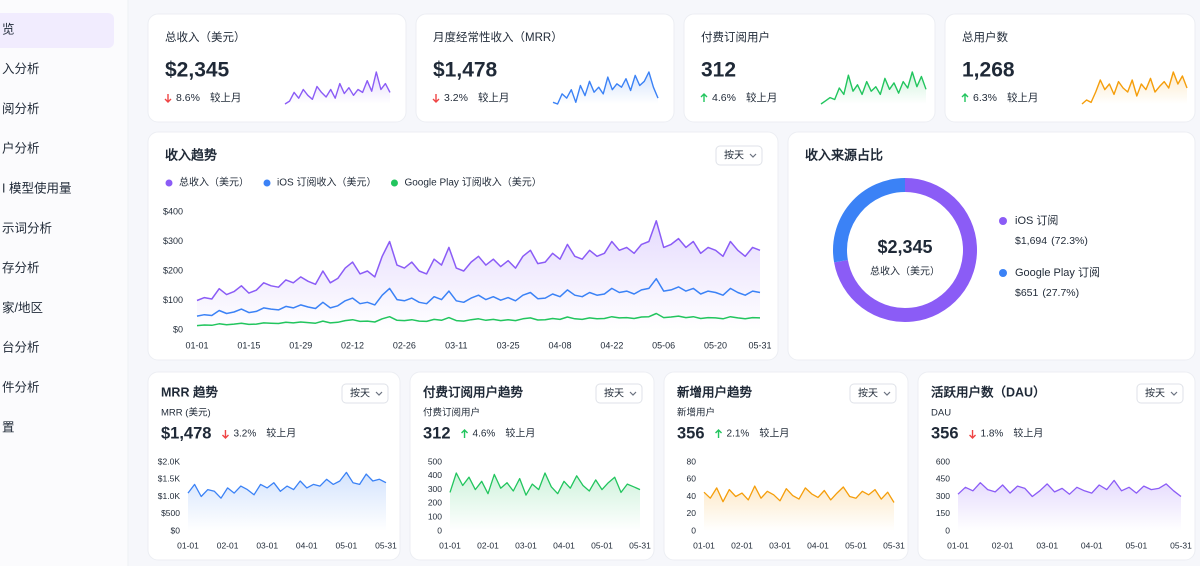 The height and width of the screenshot is (566, 1200). Describe the element at coordinates (21, 387) in the screenshot. I see `sidebar-item: 件分析` at that location.